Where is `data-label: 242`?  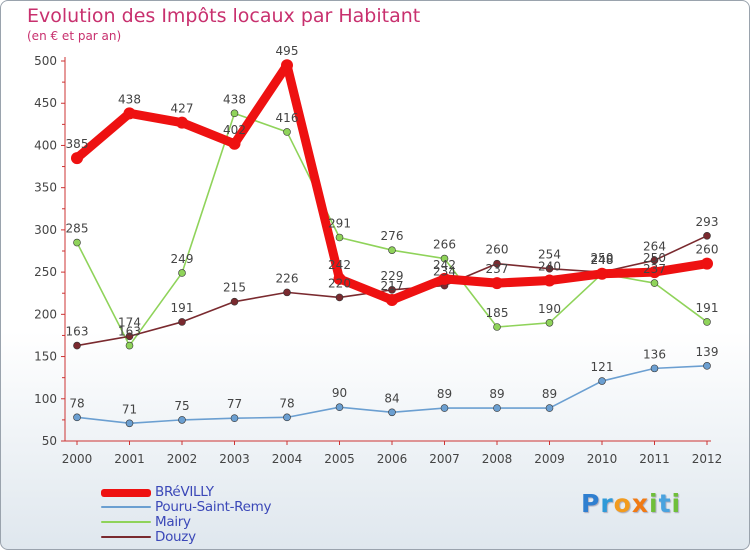 data-label: 242 is located at coordinates (339, 265).